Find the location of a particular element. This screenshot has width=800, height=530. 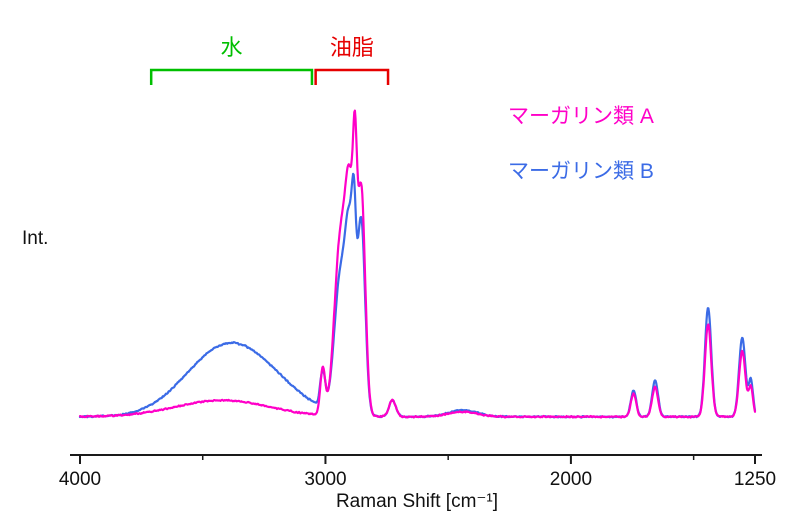

svg-text: 1250 is located at coordinates (755, 479).